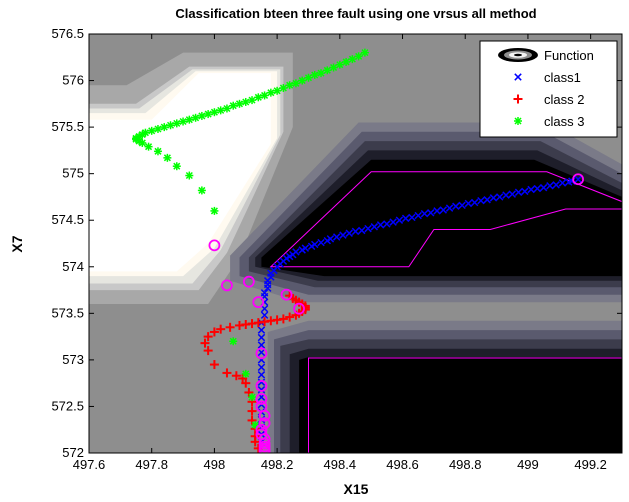 Image resolution: width=629 pixels, height=502 pixels. What do you see at coordinates (340, 464) in the screenshot?
I see `x-tick-label: 498.4` at bounding box center [340, 464].